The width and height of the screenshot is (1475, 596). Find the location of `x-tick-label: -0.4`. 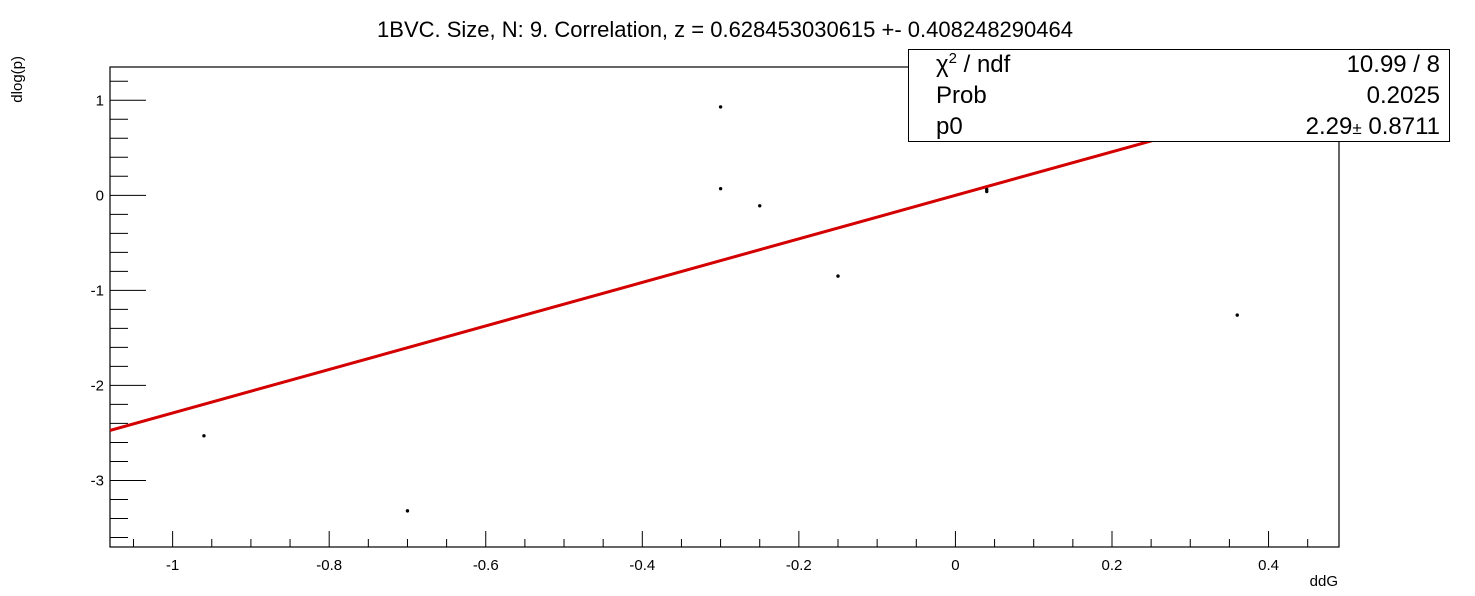

x-tick-label: -0.4 is located at coordinates (642, 565).